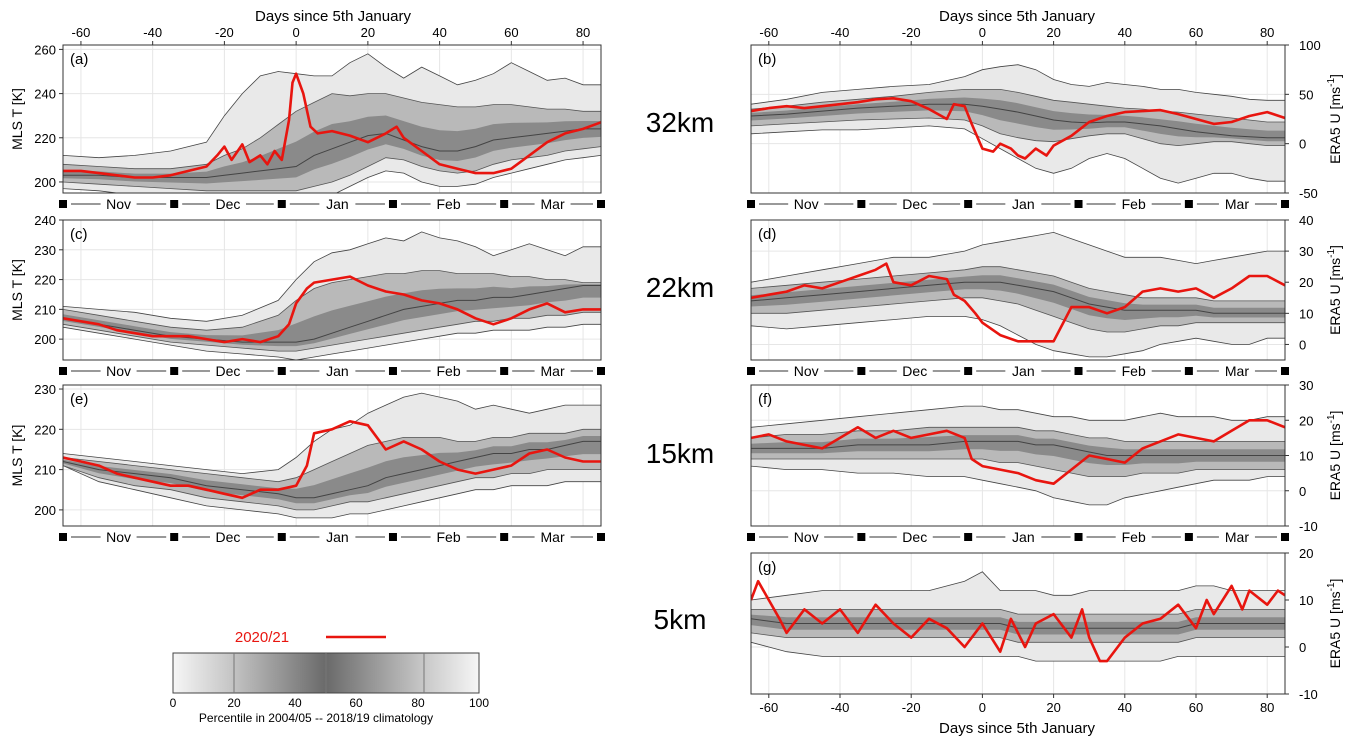 This screenshot has height=737, width=1368. Describe the element at coordinates (79, 59) in the screenshot. I see `panel-label: (a)` at that location.